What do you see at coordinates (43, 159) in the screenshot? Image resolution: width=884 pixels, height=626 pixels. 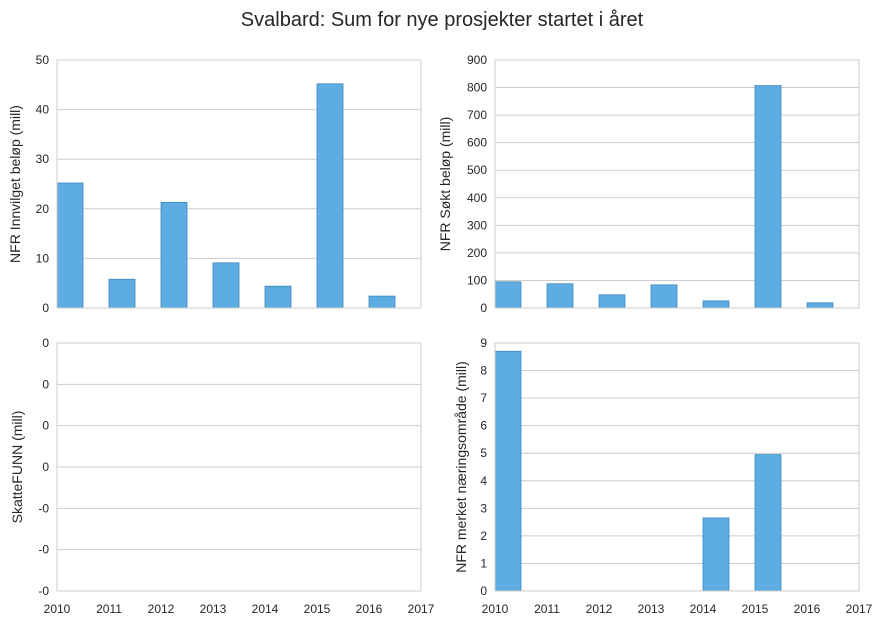 I see `y-tick-label: 30` at bounding box center [43, 159].